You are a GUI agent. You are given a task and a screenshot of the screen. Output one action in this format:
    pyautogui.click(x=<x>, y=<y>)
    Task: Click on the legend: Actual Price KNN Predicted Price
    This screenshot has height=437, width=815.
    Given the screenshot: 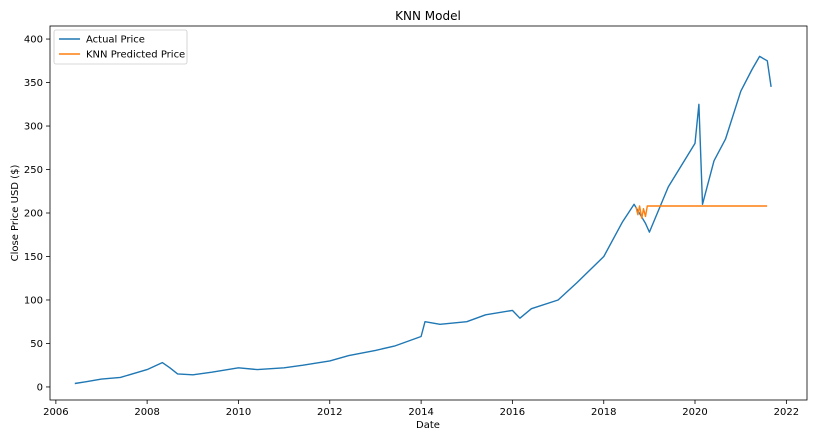 What is the action you would take?
    pyautogui.click(x=120, y=47)
    